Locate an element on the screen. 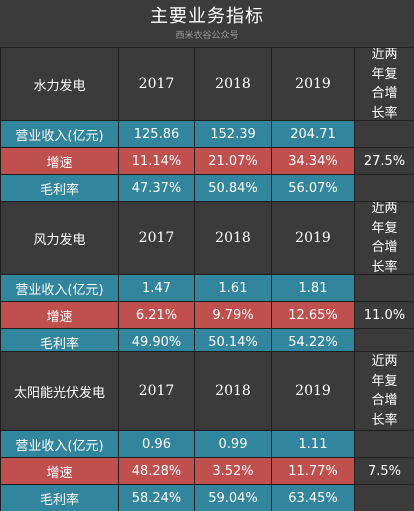  table-header: 主要业务指标 西米衣谷公众号 is located at coordinates (207, 23).